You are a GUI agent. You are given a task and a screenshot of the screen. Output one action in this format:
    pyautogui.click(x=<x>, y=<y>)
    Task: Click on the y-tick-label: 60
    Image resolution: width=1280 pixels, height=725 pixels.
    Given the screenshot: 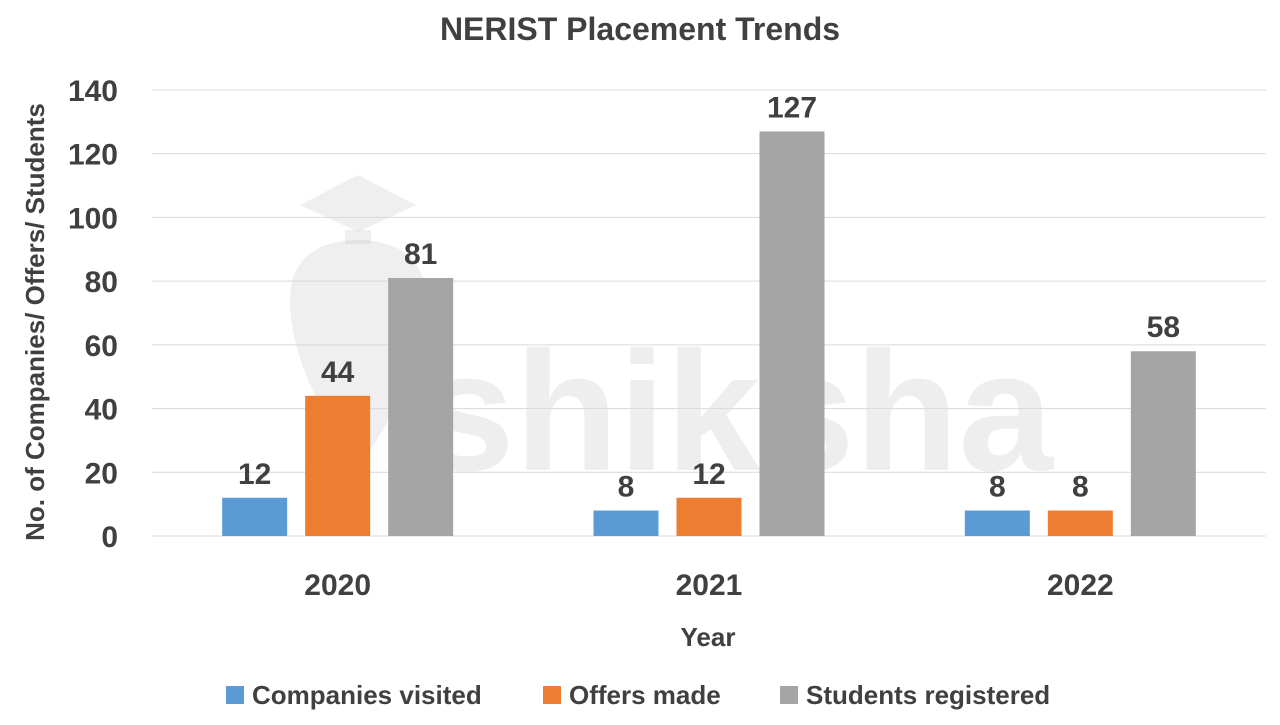 What is the action you would take?
    pyautogui.click(x=101, y=346)
    